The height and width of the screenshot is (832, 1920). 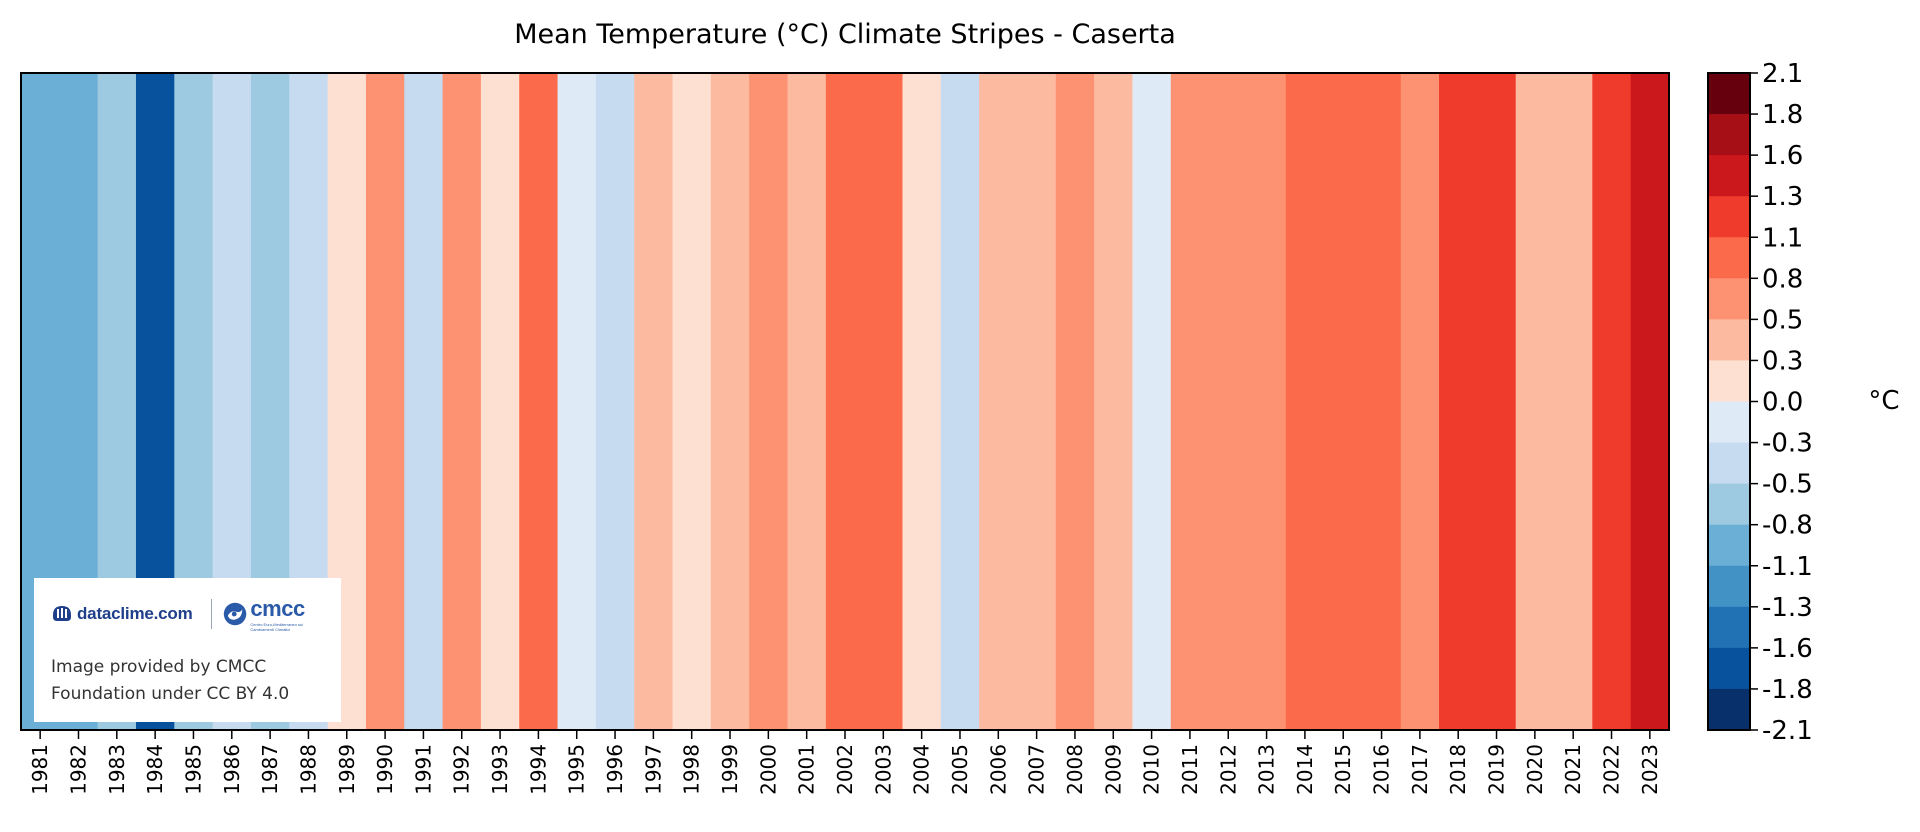 What do you see at coordinates (1190, 401) in the screenshot?
I see `stripe-2011` at bounding box center [1190, 401].